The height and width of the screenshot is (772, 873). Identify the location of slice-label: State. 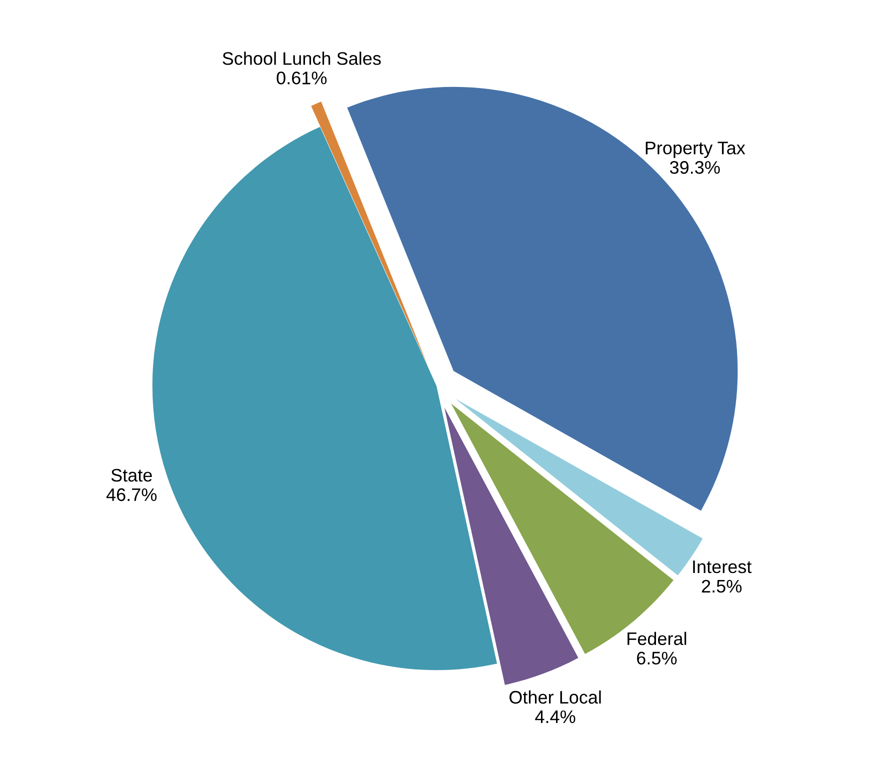
(131, 475).